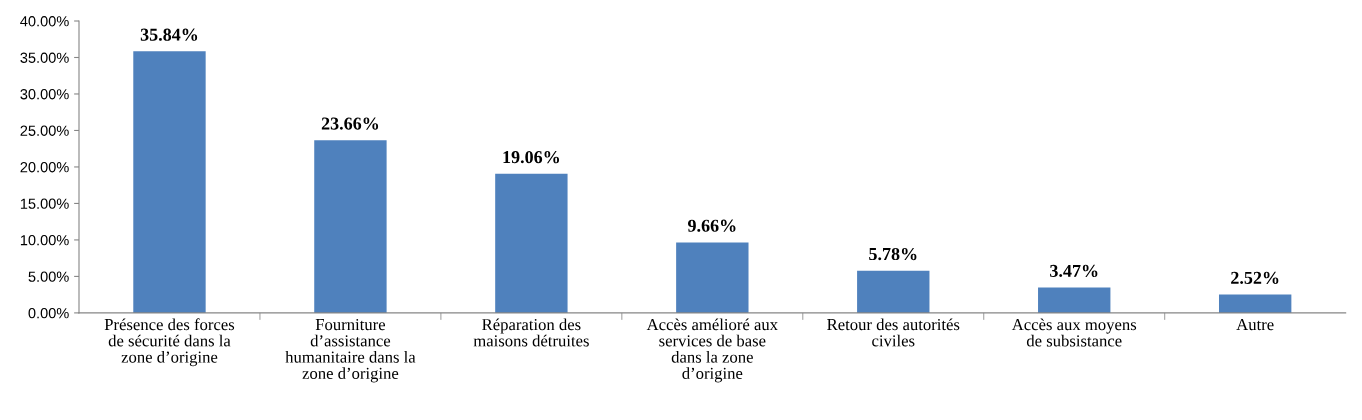  What do you see at coordinates (44, 240) in the screenshot?
I see `y-tick-label: 10.00%` at bounding box center [44, 240].